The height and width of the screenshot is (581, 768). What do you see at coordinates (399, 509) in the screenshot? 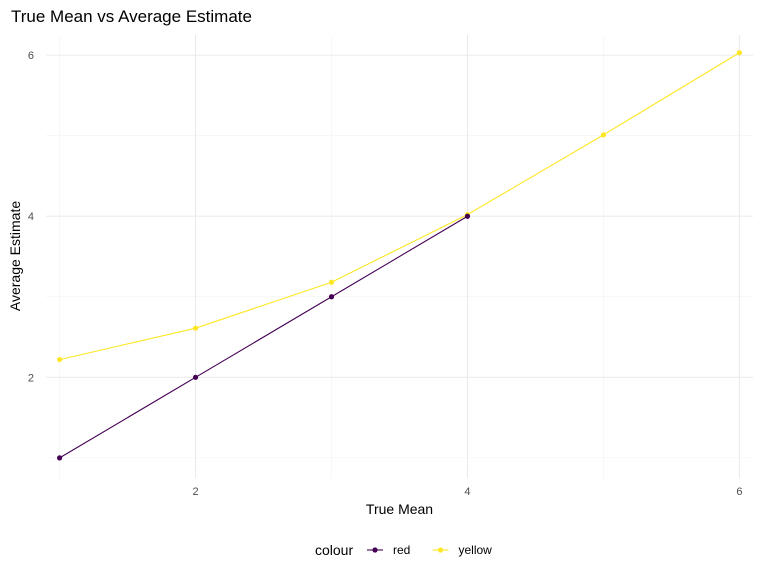
I see `x-axis-title: True Mean` at bounding box center [399, 509].